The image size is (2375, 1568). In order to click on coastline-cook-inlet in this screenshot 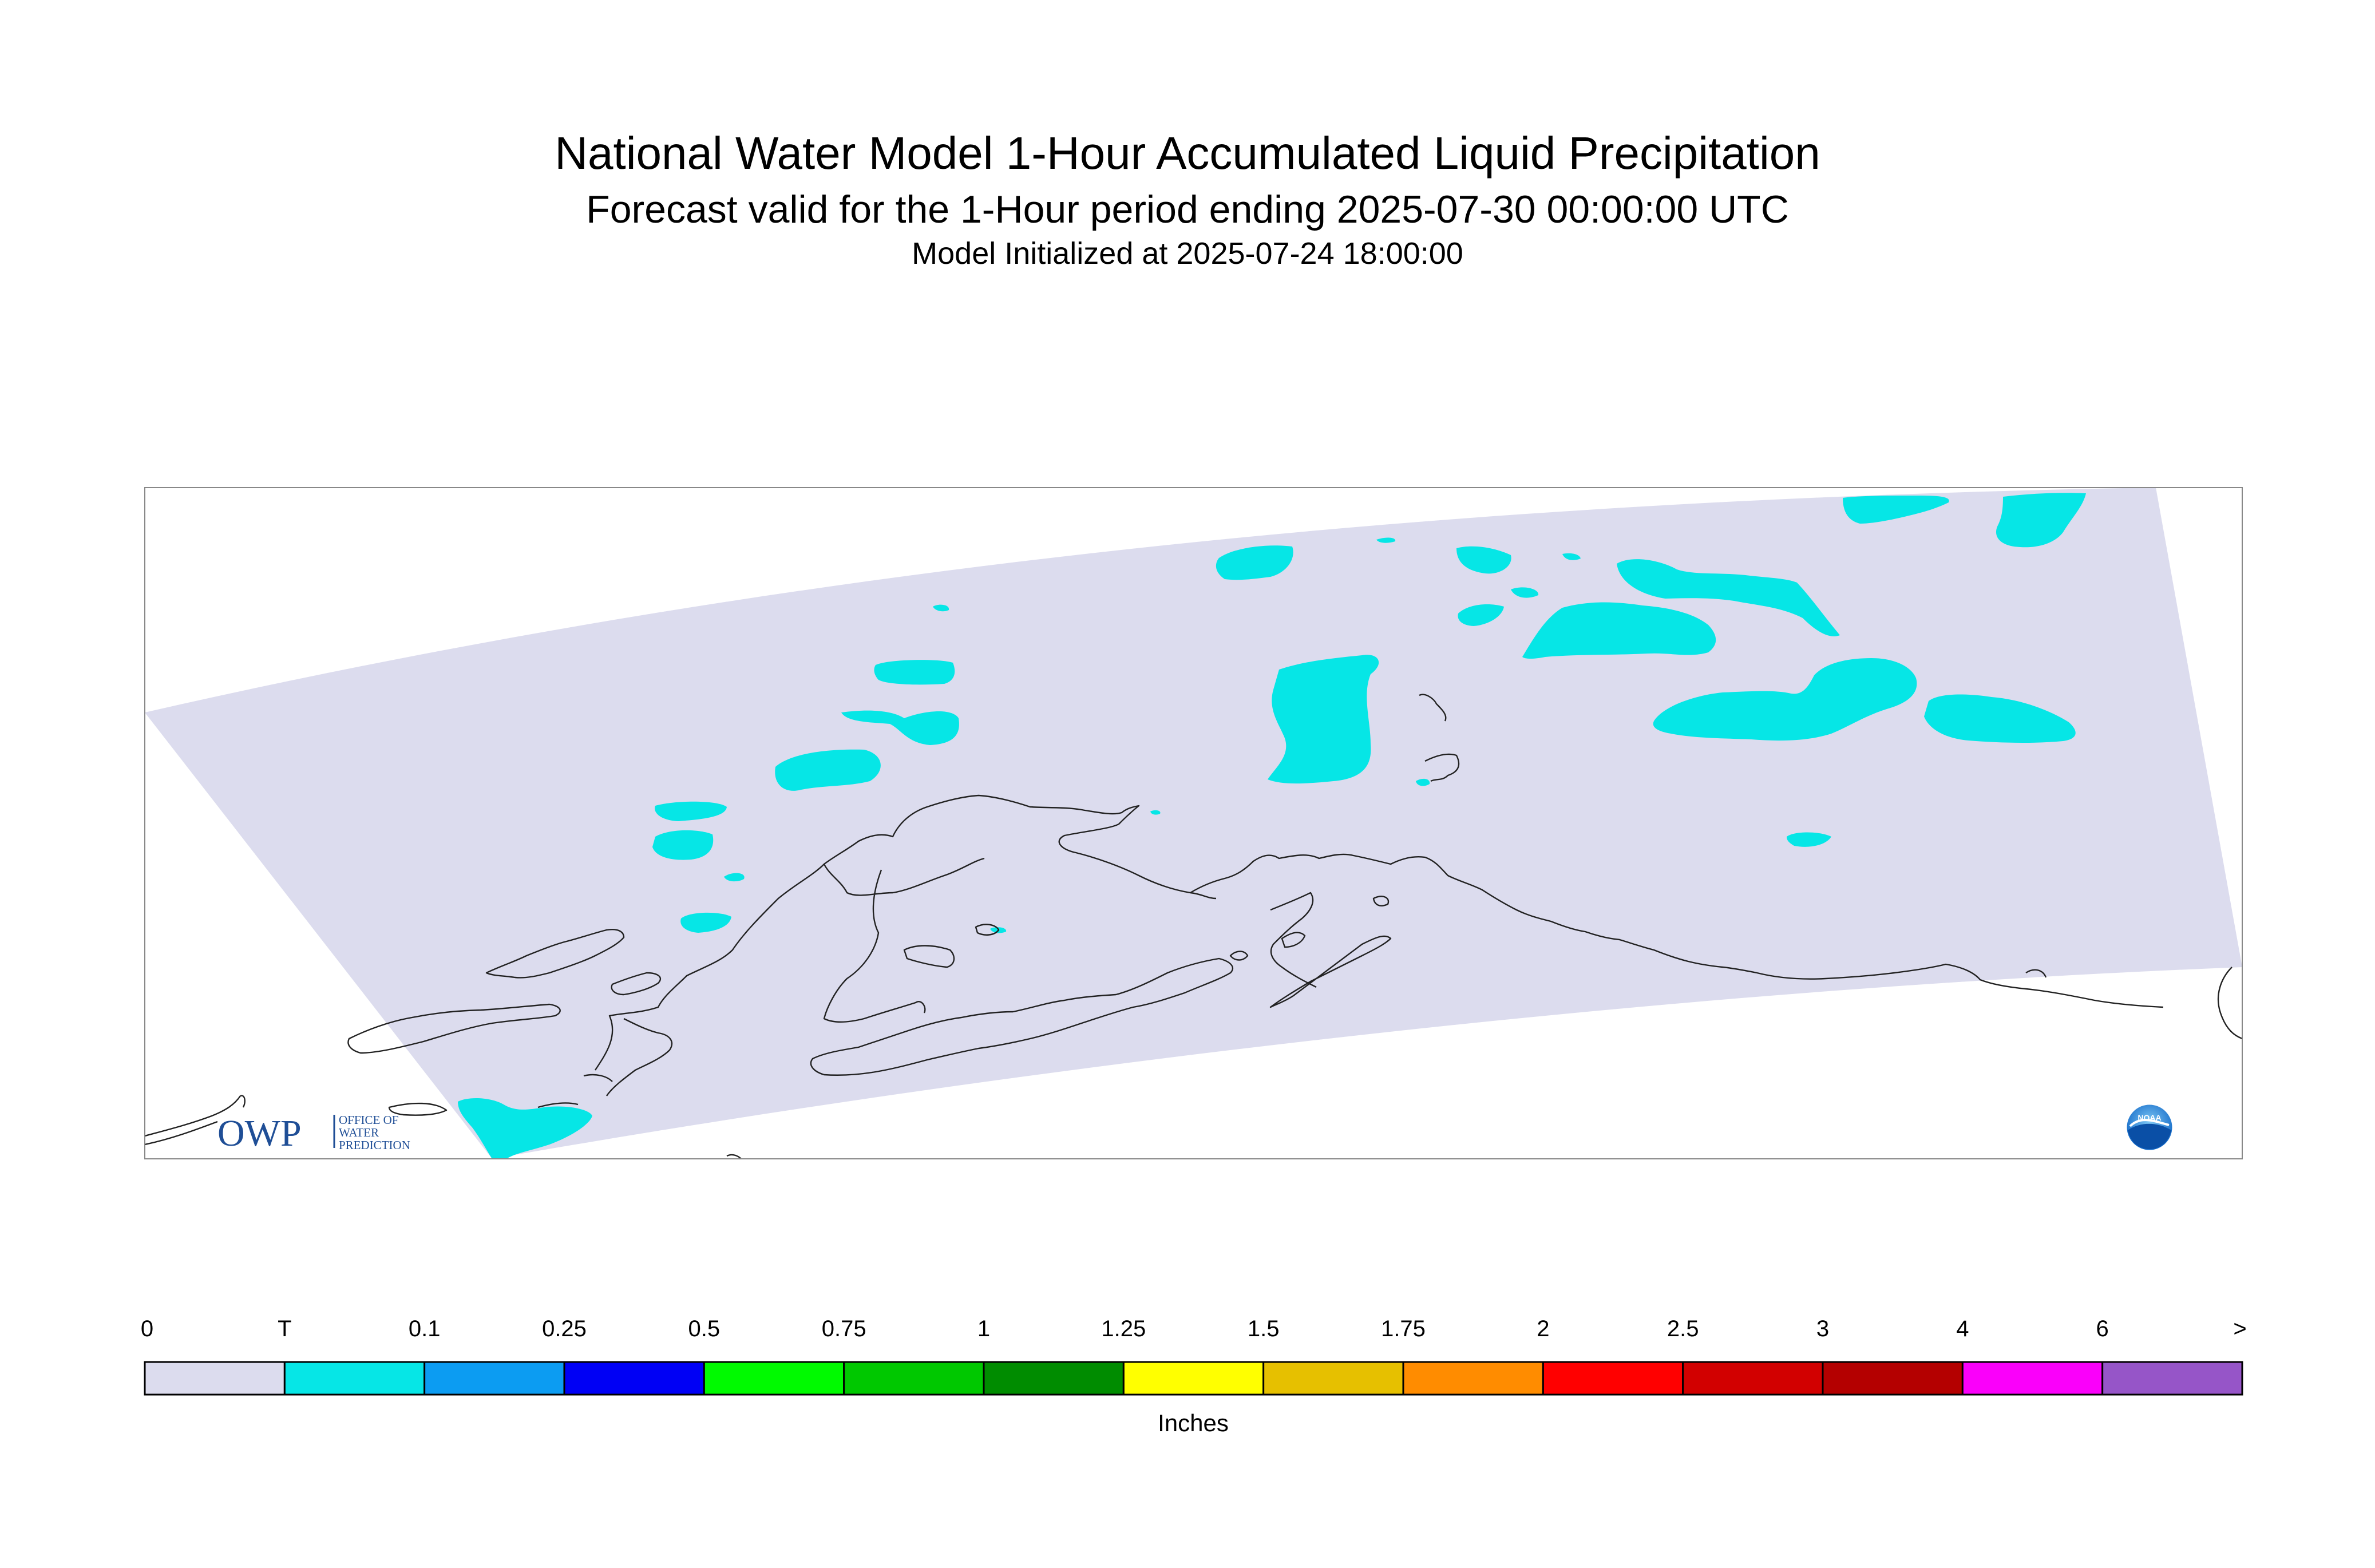, I will do `click(1474, 913)`.